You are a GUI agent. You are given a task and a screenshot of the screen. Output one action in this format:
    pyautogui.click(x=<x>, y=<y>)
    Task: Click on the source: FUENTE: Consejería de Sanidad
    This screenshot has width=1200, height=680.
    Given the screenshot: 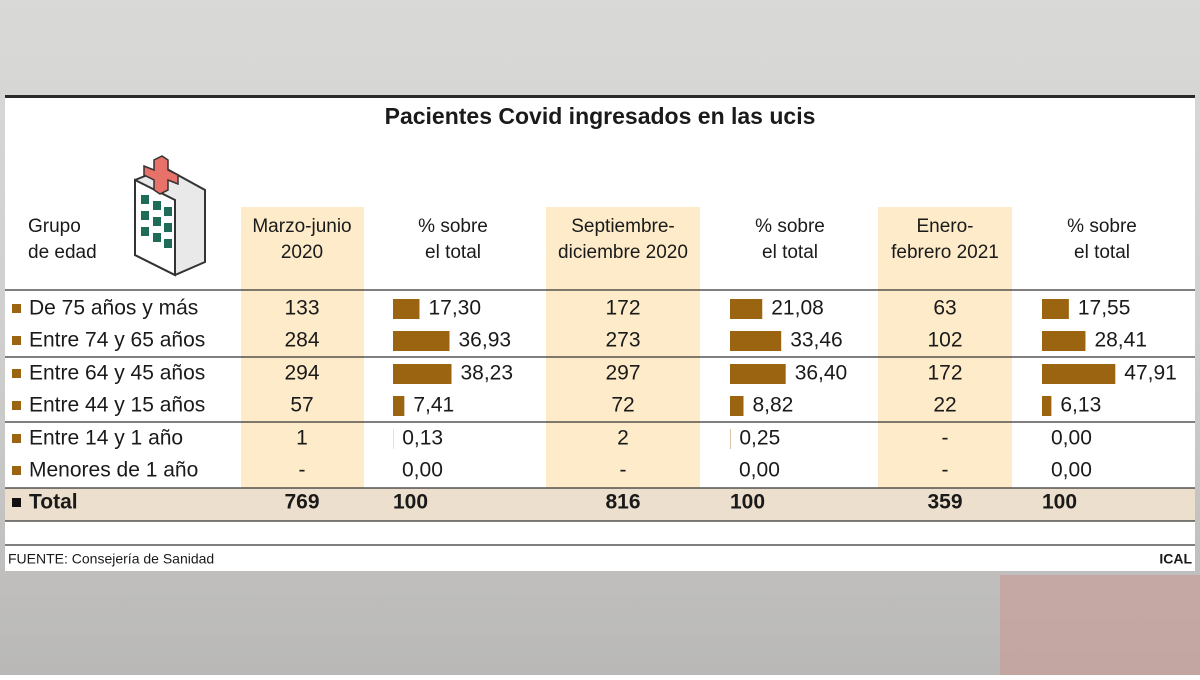 What is the action you would take?
    pyautogui.click(x=111, y=559)
    